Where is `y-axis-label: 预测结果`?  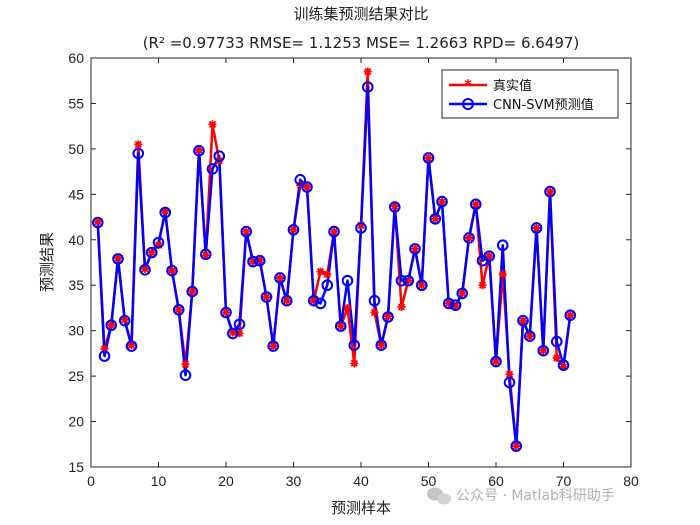 y-axis-label: 预测结果 is located at coordinates (47, 262).